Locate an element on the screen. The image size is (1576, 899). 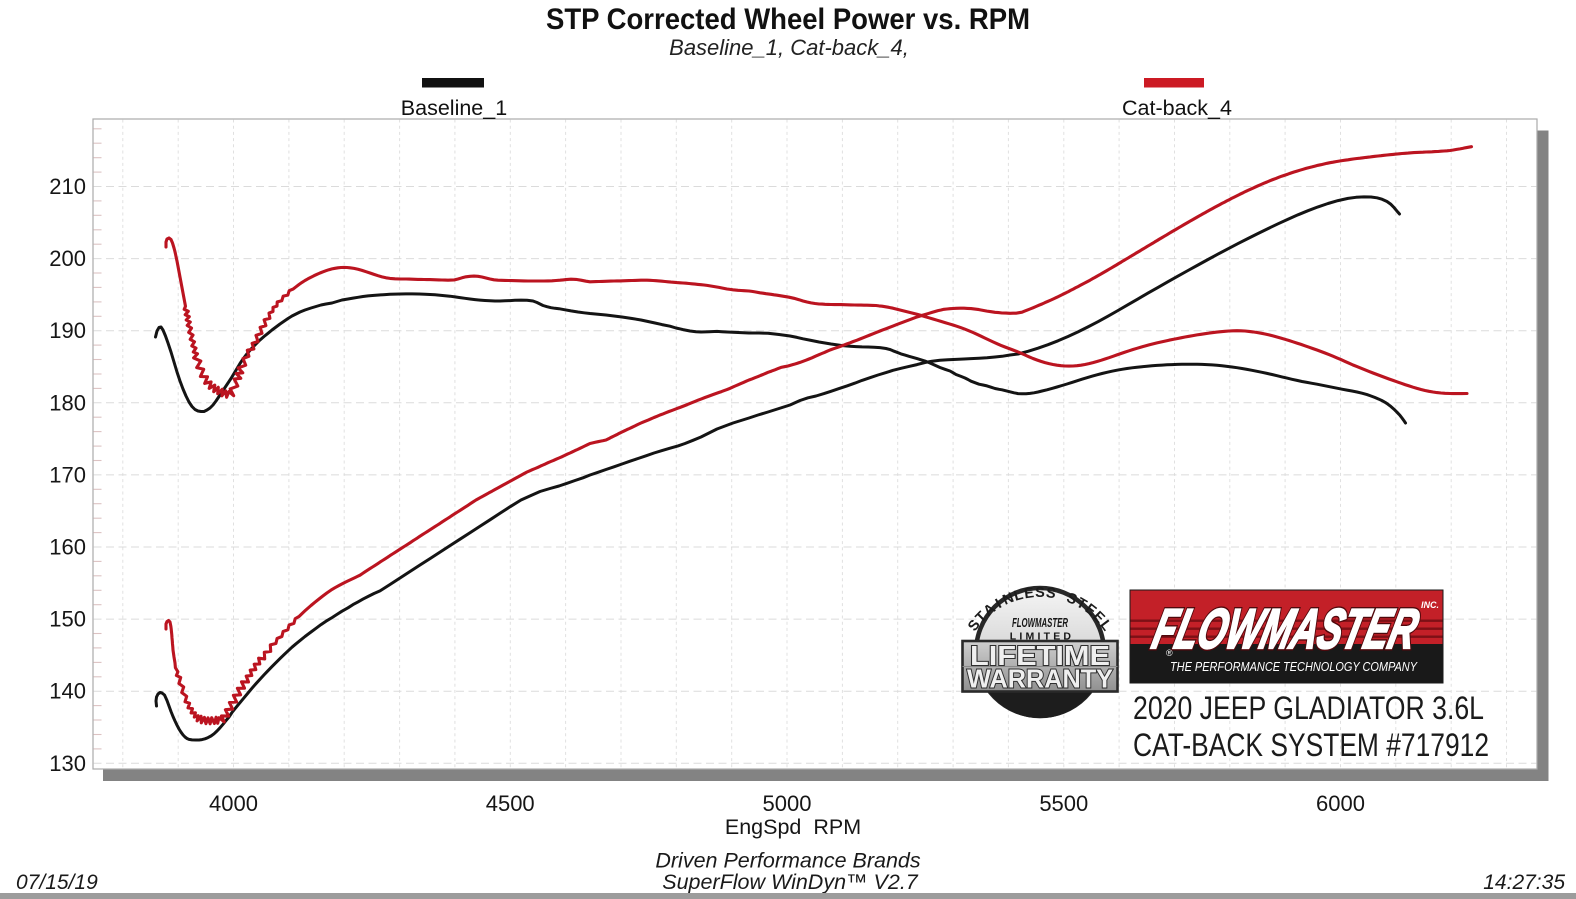
svg-text: LIMITED is located at coordinates (1042, 637).